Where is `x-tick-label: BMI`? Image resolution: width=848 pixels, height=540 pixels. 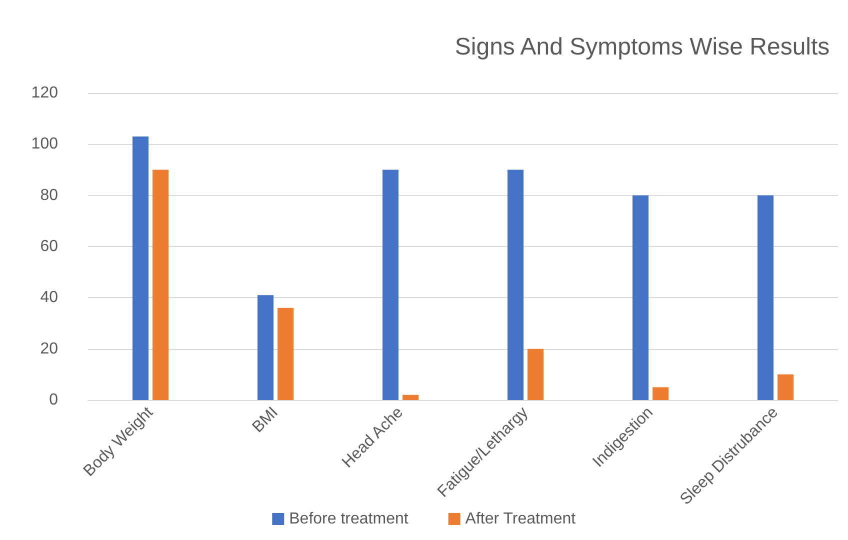 x-tick-label: BMI is located at coordinates (265, 420).